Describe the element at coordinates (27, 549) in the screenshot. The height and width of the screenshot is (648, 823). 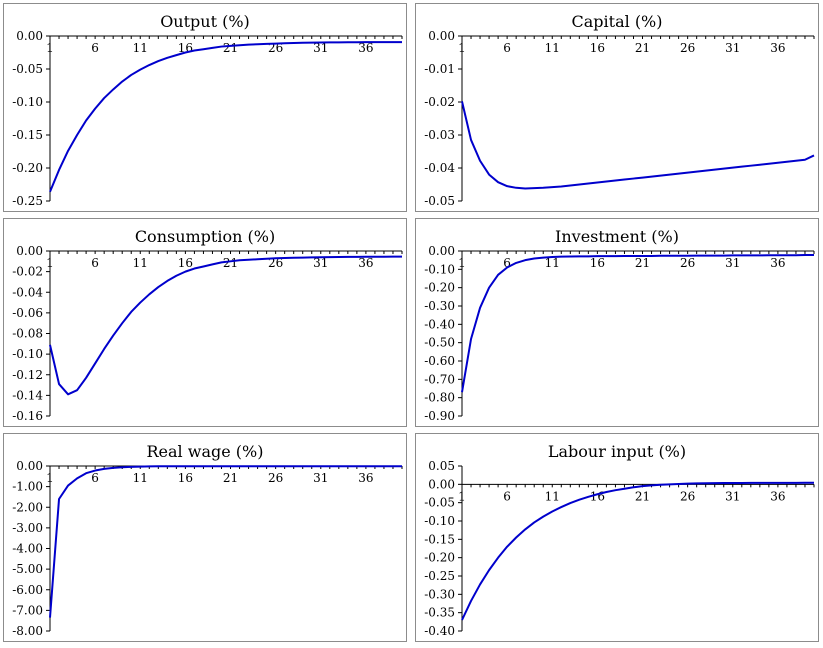
I see `y-tick-label: -4.00` at that location.